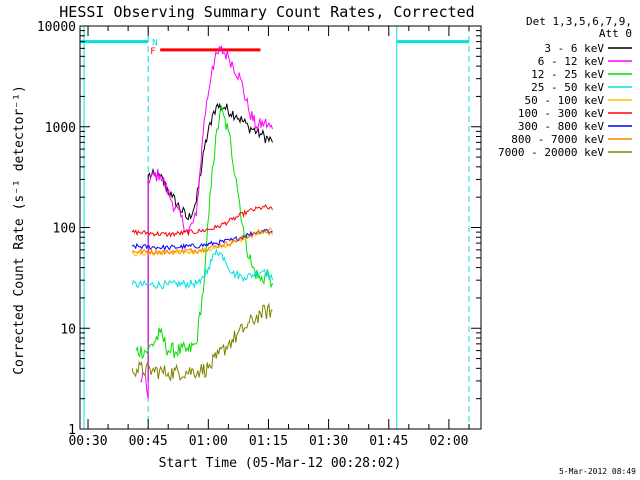  Describe the element at coordinates (208, 441) in the screenshot. I see `x-tick-label: 01:00` at that location.